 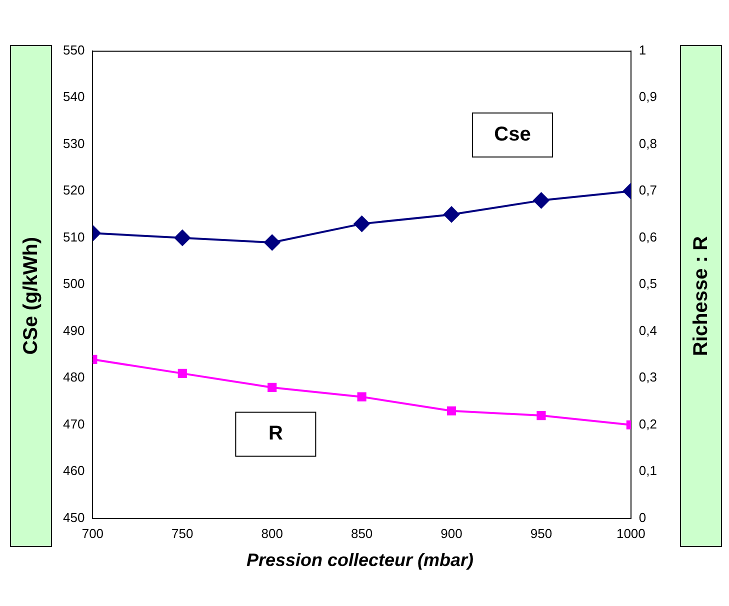 I want to click on x-tick-label: 950, so click(x=541, y=533).